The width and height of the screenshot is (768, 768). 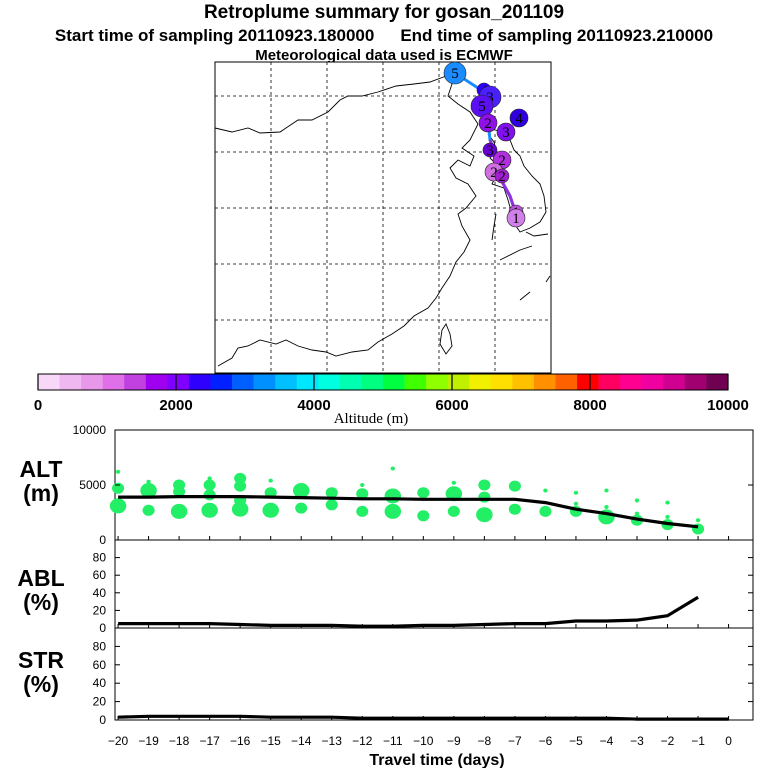 I want to click on xtick-label: −9, so click(x=454, y=741).